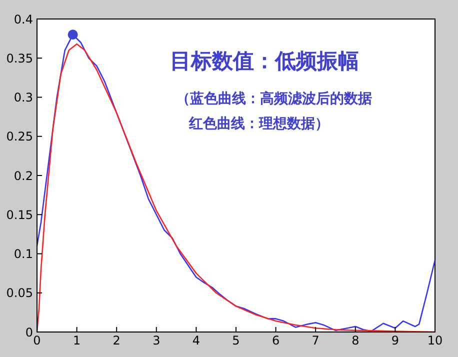  I want to click on y-tick-label: 0.15, so click(19, 215).